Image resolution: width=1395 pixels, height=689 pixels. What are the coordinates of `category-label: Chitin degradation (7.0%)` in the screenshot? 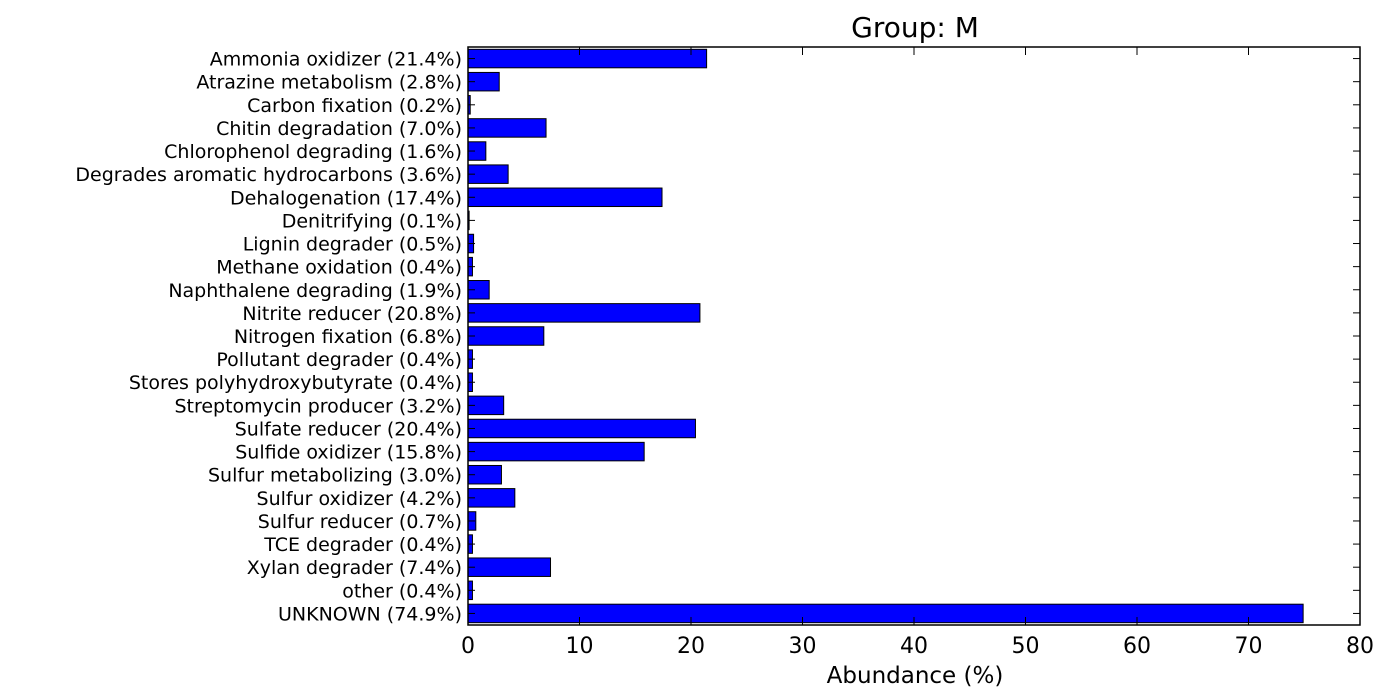 It's located at (339, 129).